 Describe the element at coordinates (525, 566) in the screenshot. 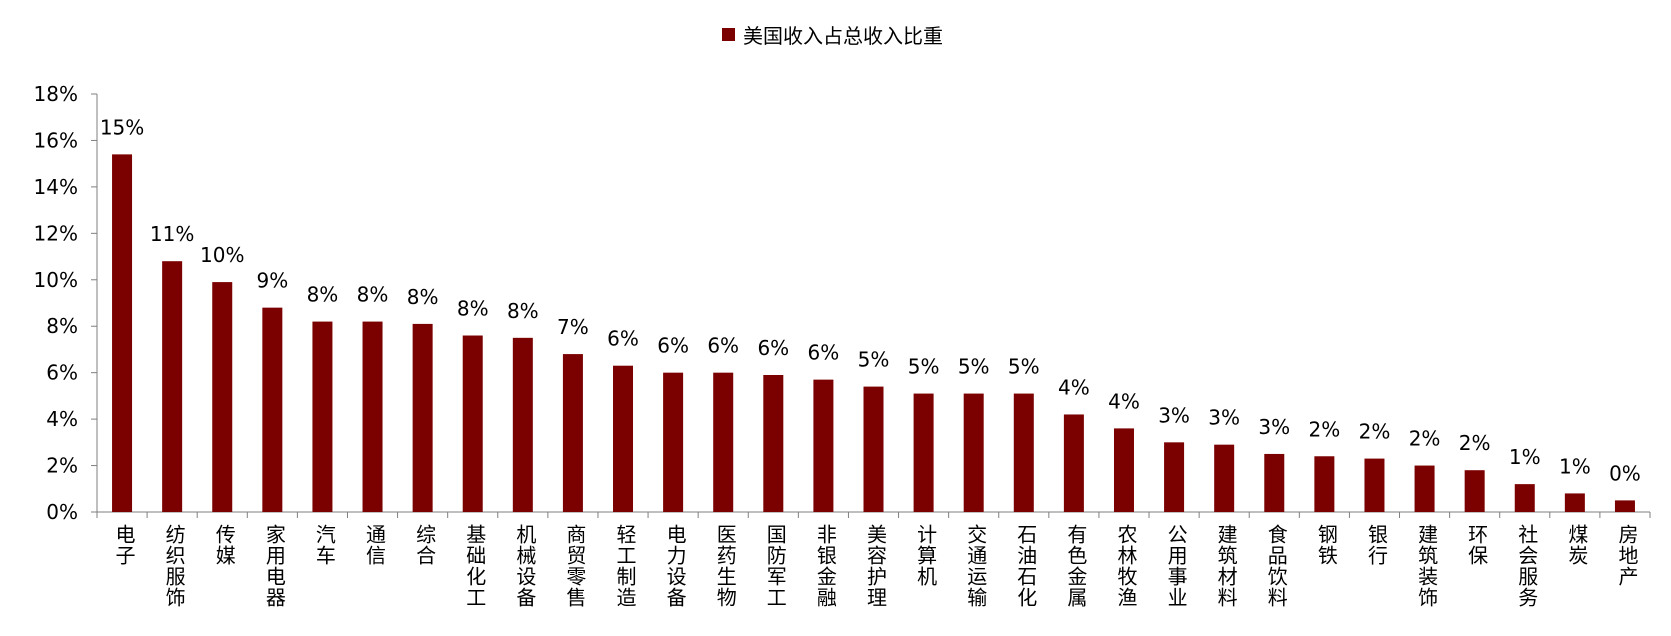

I see `x-tick-label: 机械设备` at that location.